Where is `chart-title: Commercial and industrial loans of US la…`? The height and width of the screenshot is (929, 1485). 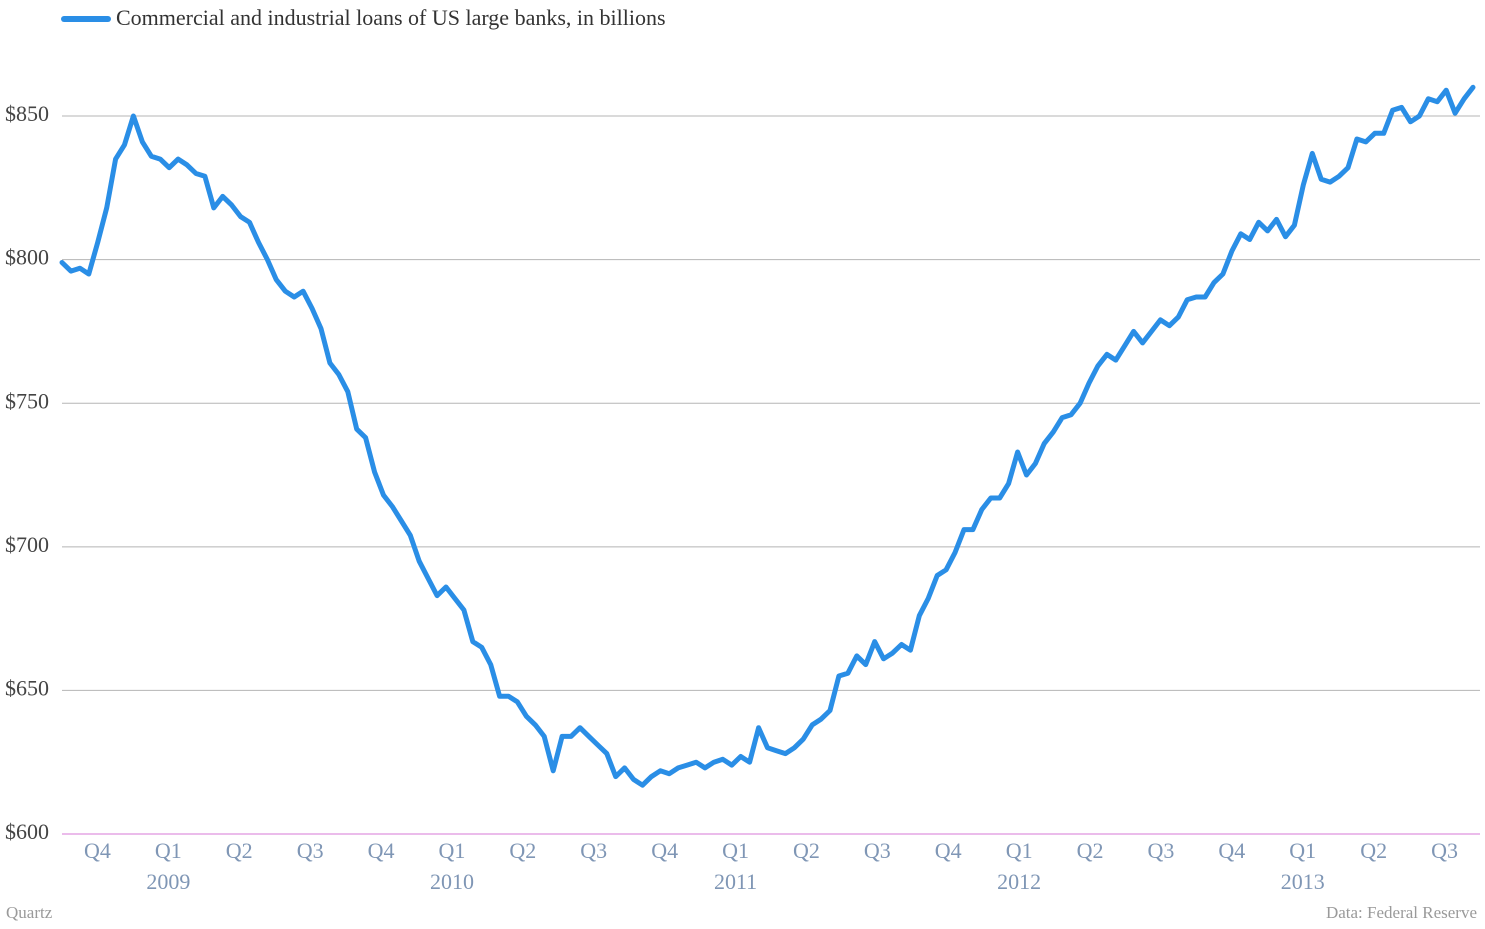
chart-title: Commercial and industrial loans of US la… is located at coordinates (391, 17).